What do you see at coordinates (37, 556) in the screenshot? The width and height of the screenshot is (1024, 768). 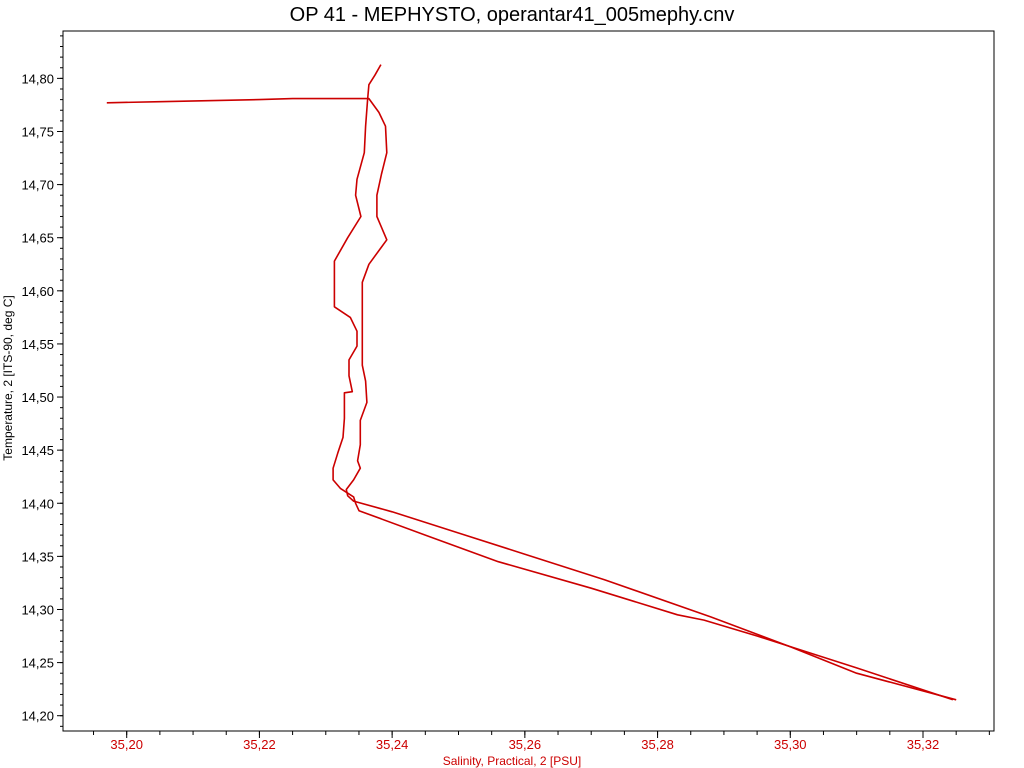 I see `y-tick-label: 14,35` at bounding box center [37, 556].